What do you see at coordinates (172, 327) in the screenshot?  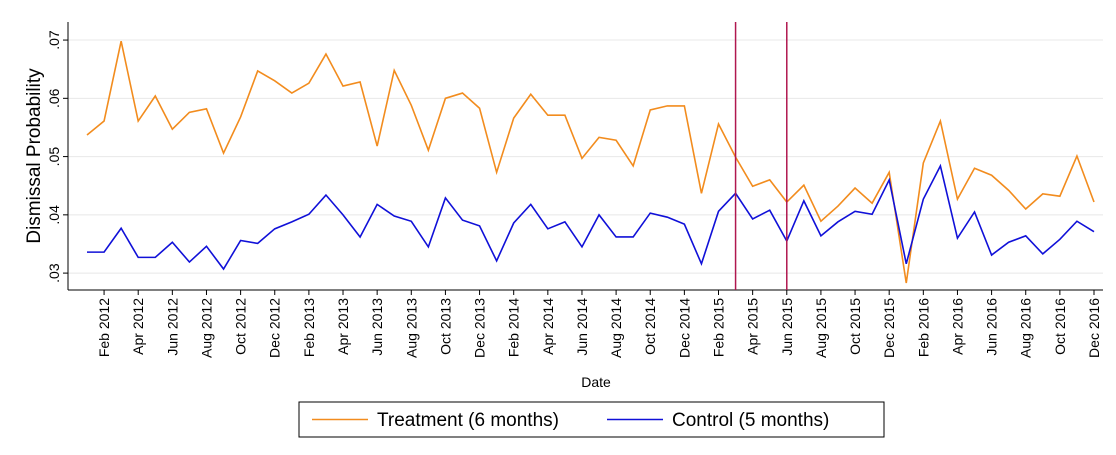 I see `x-tick-label: Jun 2012` at bounding box center [172, 327].